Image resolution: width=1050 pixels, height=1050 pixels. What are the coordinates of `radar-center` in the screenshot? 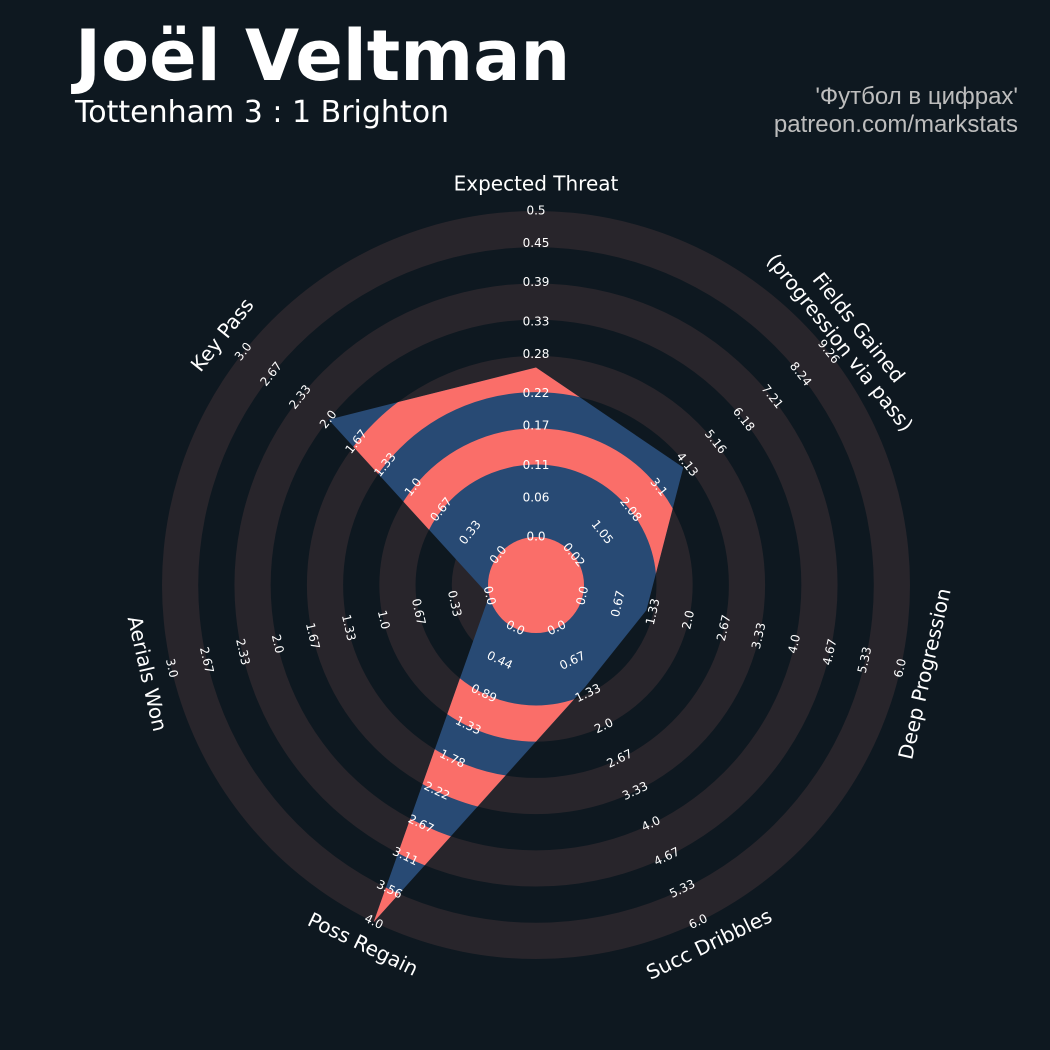 It's located at (536, 585).